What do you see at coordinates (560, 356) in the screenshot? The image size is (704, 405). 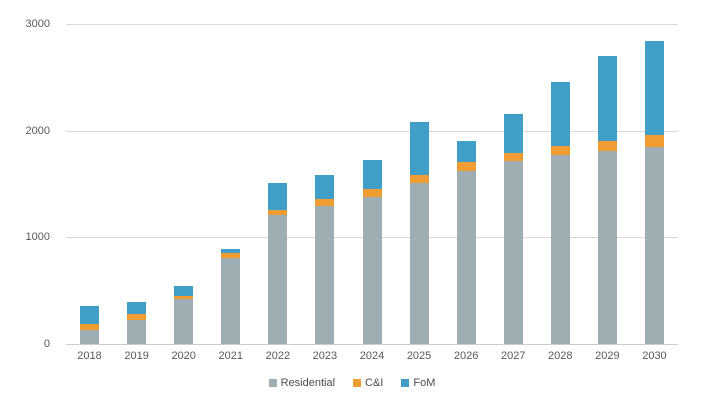 I see `x-tick-label-2028: 2028` at bounding box center [560, 356].